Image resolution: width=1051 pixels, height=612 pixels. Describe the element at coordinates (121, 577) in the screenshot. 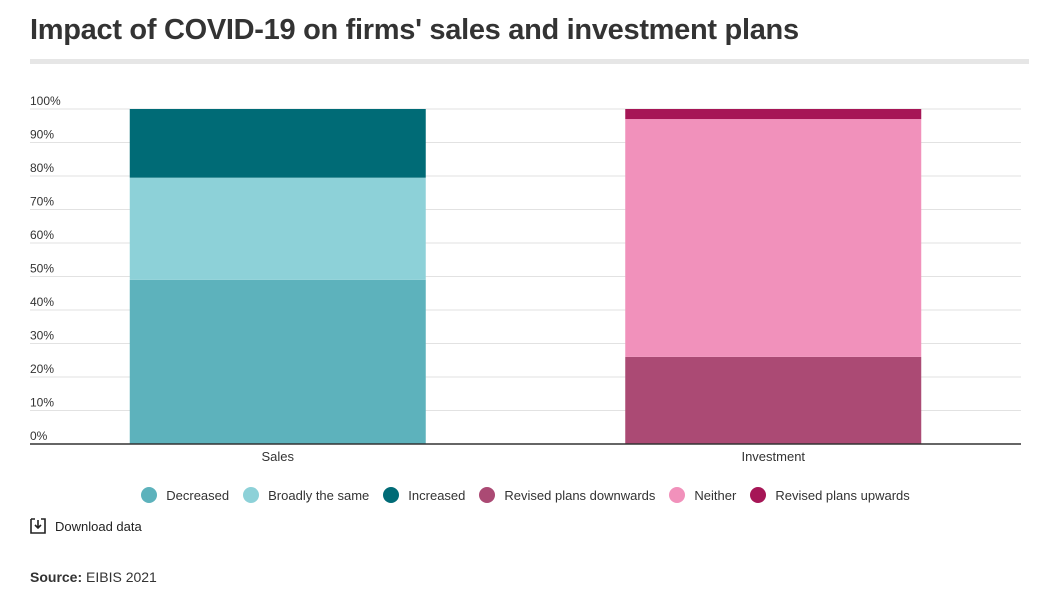

I see `source-text: EIBIS 2021` at that location.